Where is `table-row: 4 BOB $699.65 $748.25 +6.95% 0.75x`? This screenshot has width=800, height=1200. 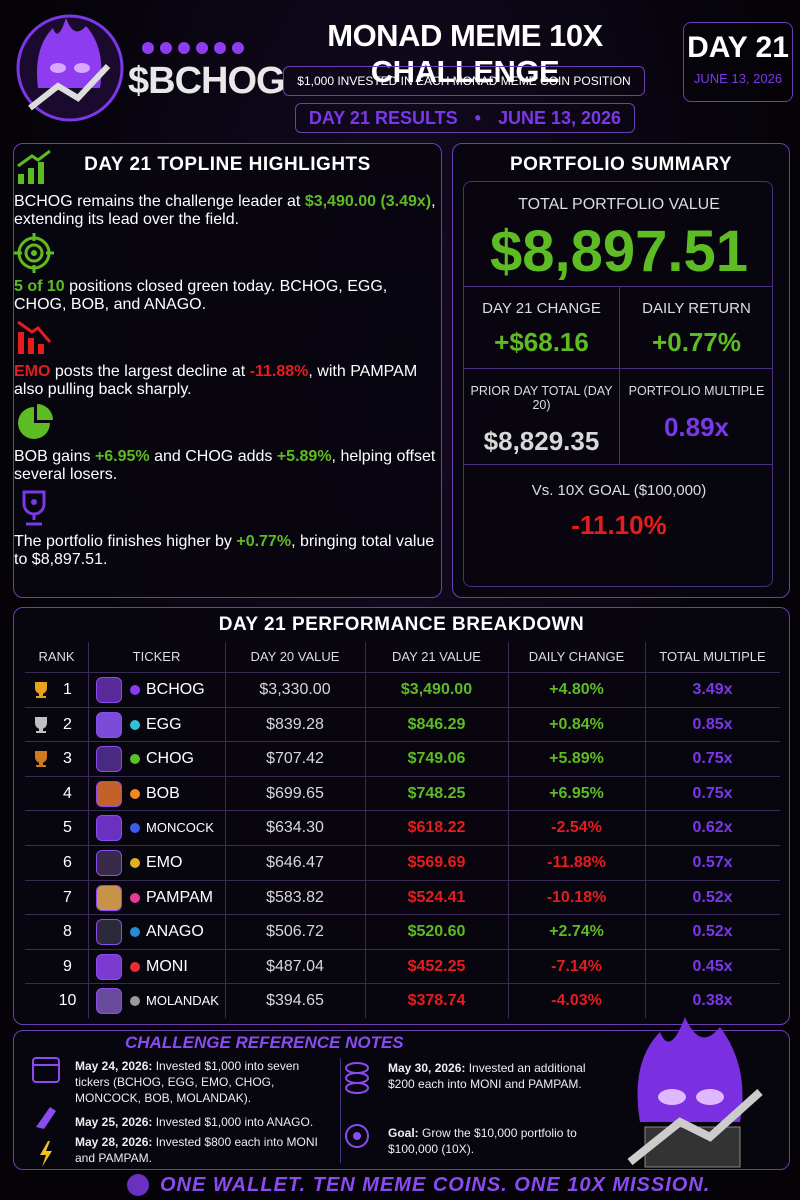 table-row: 4 BOB $699.65 $748.25 +6.95% 0.75x is located at coordinates (402, 793).